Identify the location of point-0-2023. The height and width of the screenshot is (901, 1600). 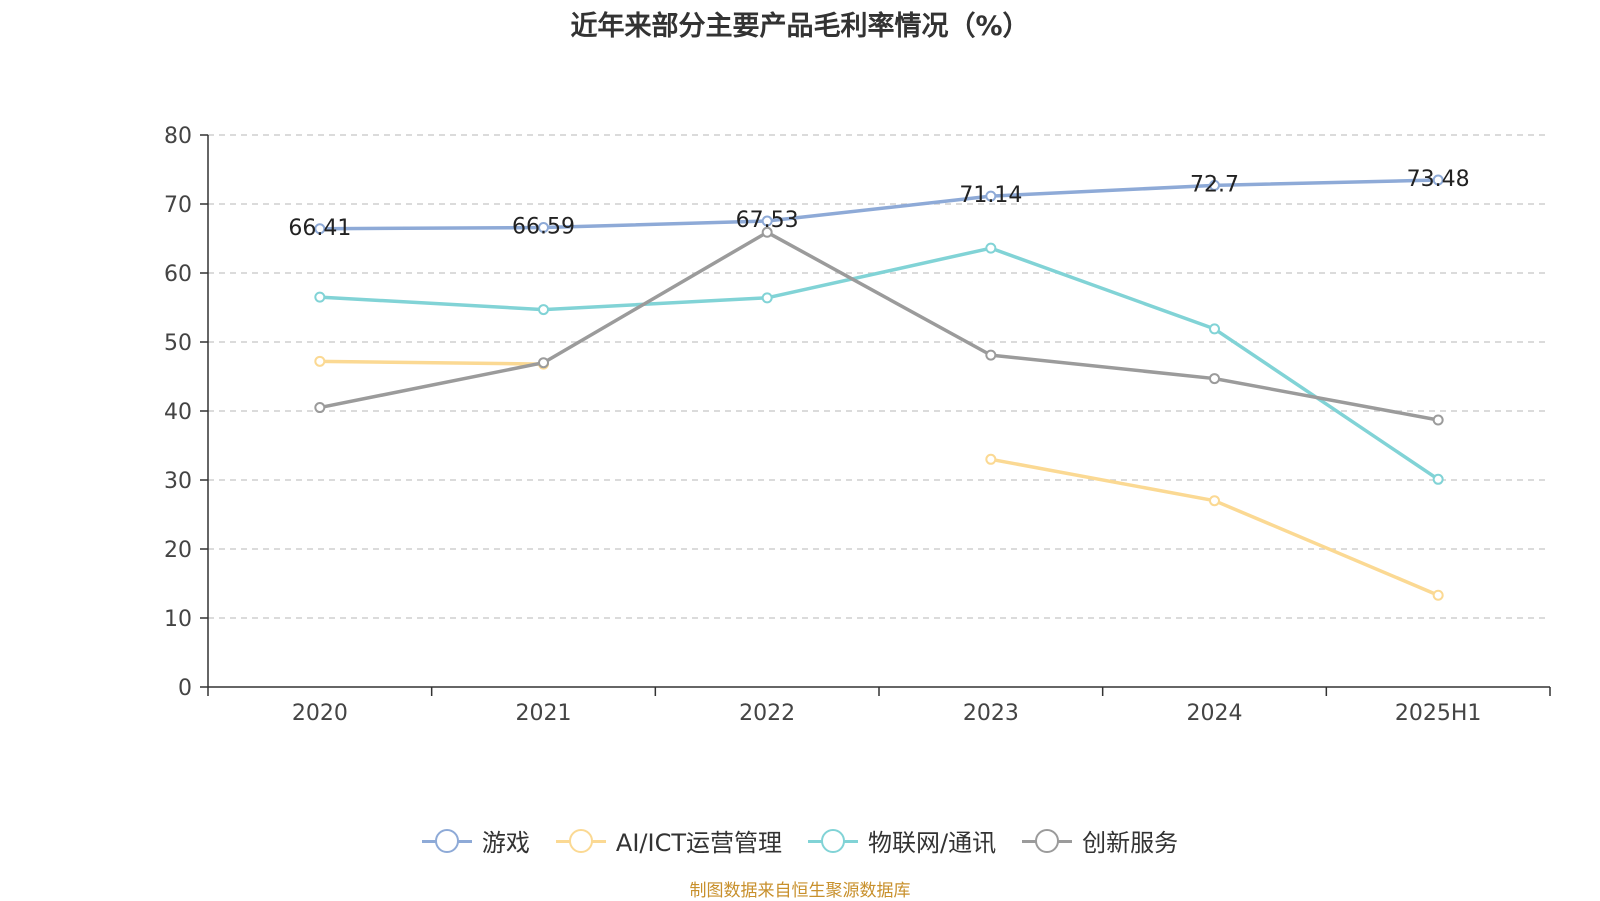
(991, 196).